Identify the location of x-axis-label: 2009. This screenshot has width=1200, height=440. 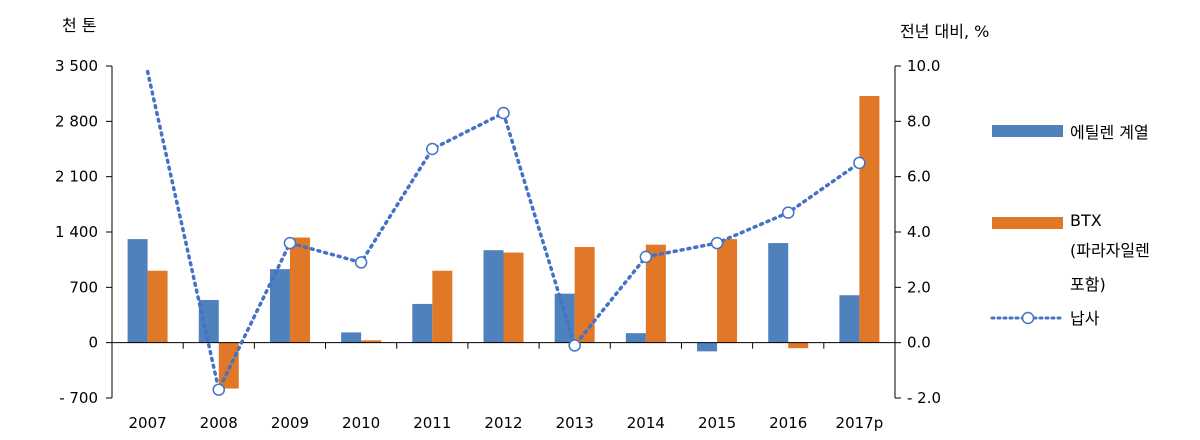
(290, 423).